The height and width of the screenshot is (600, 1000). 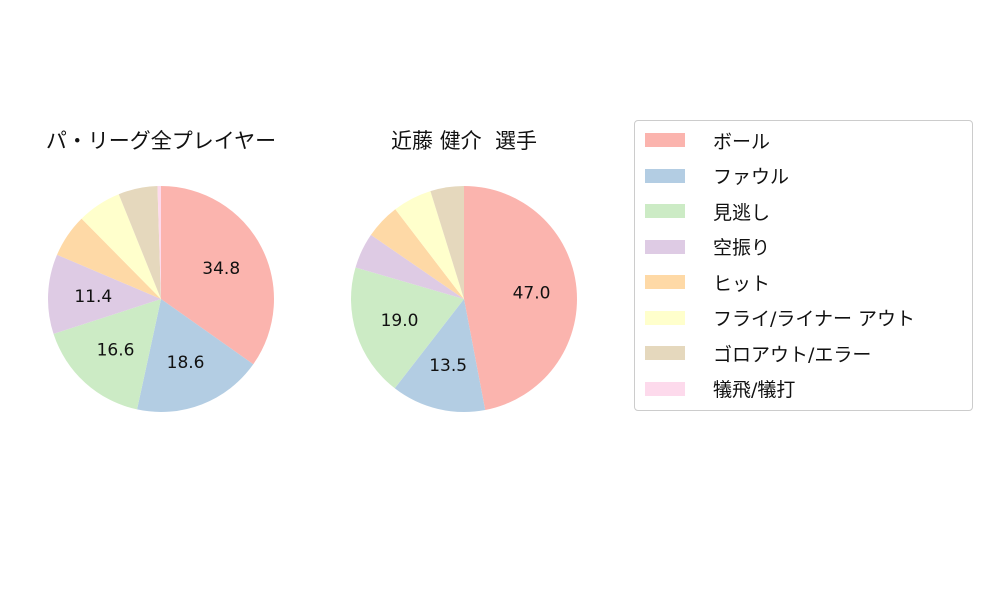 I want to click on legend-item: ゴロアウト/エラー, so click(x=758, y=354).